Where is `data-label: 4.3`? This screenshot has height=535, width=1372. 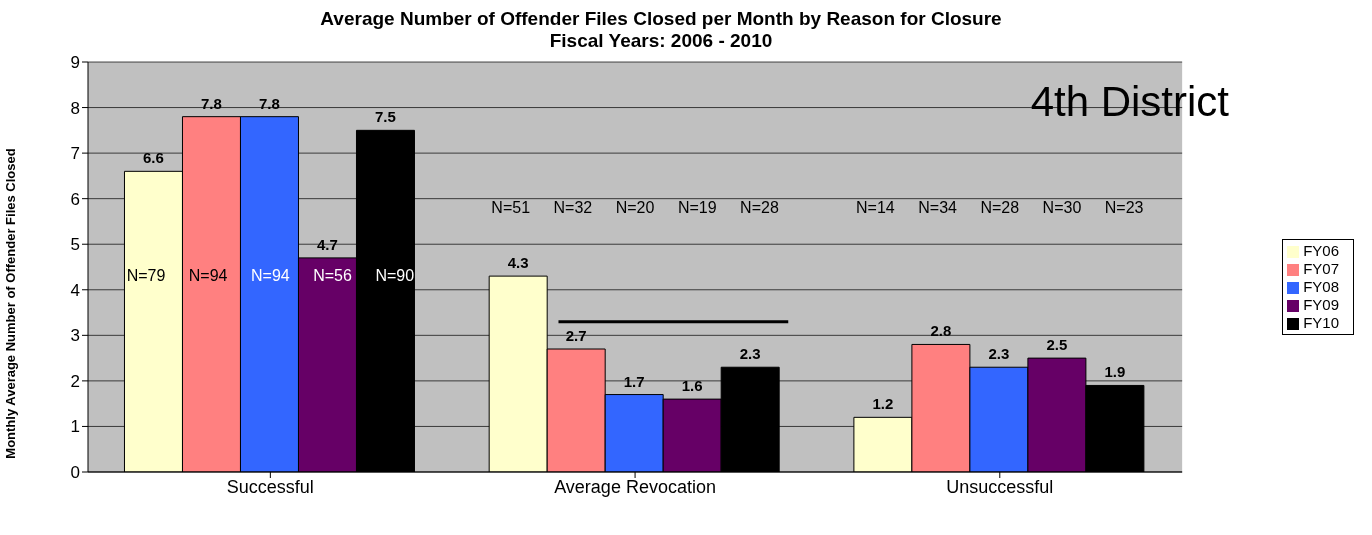
data-label: 4.3 is located at coordinates (518, 263).